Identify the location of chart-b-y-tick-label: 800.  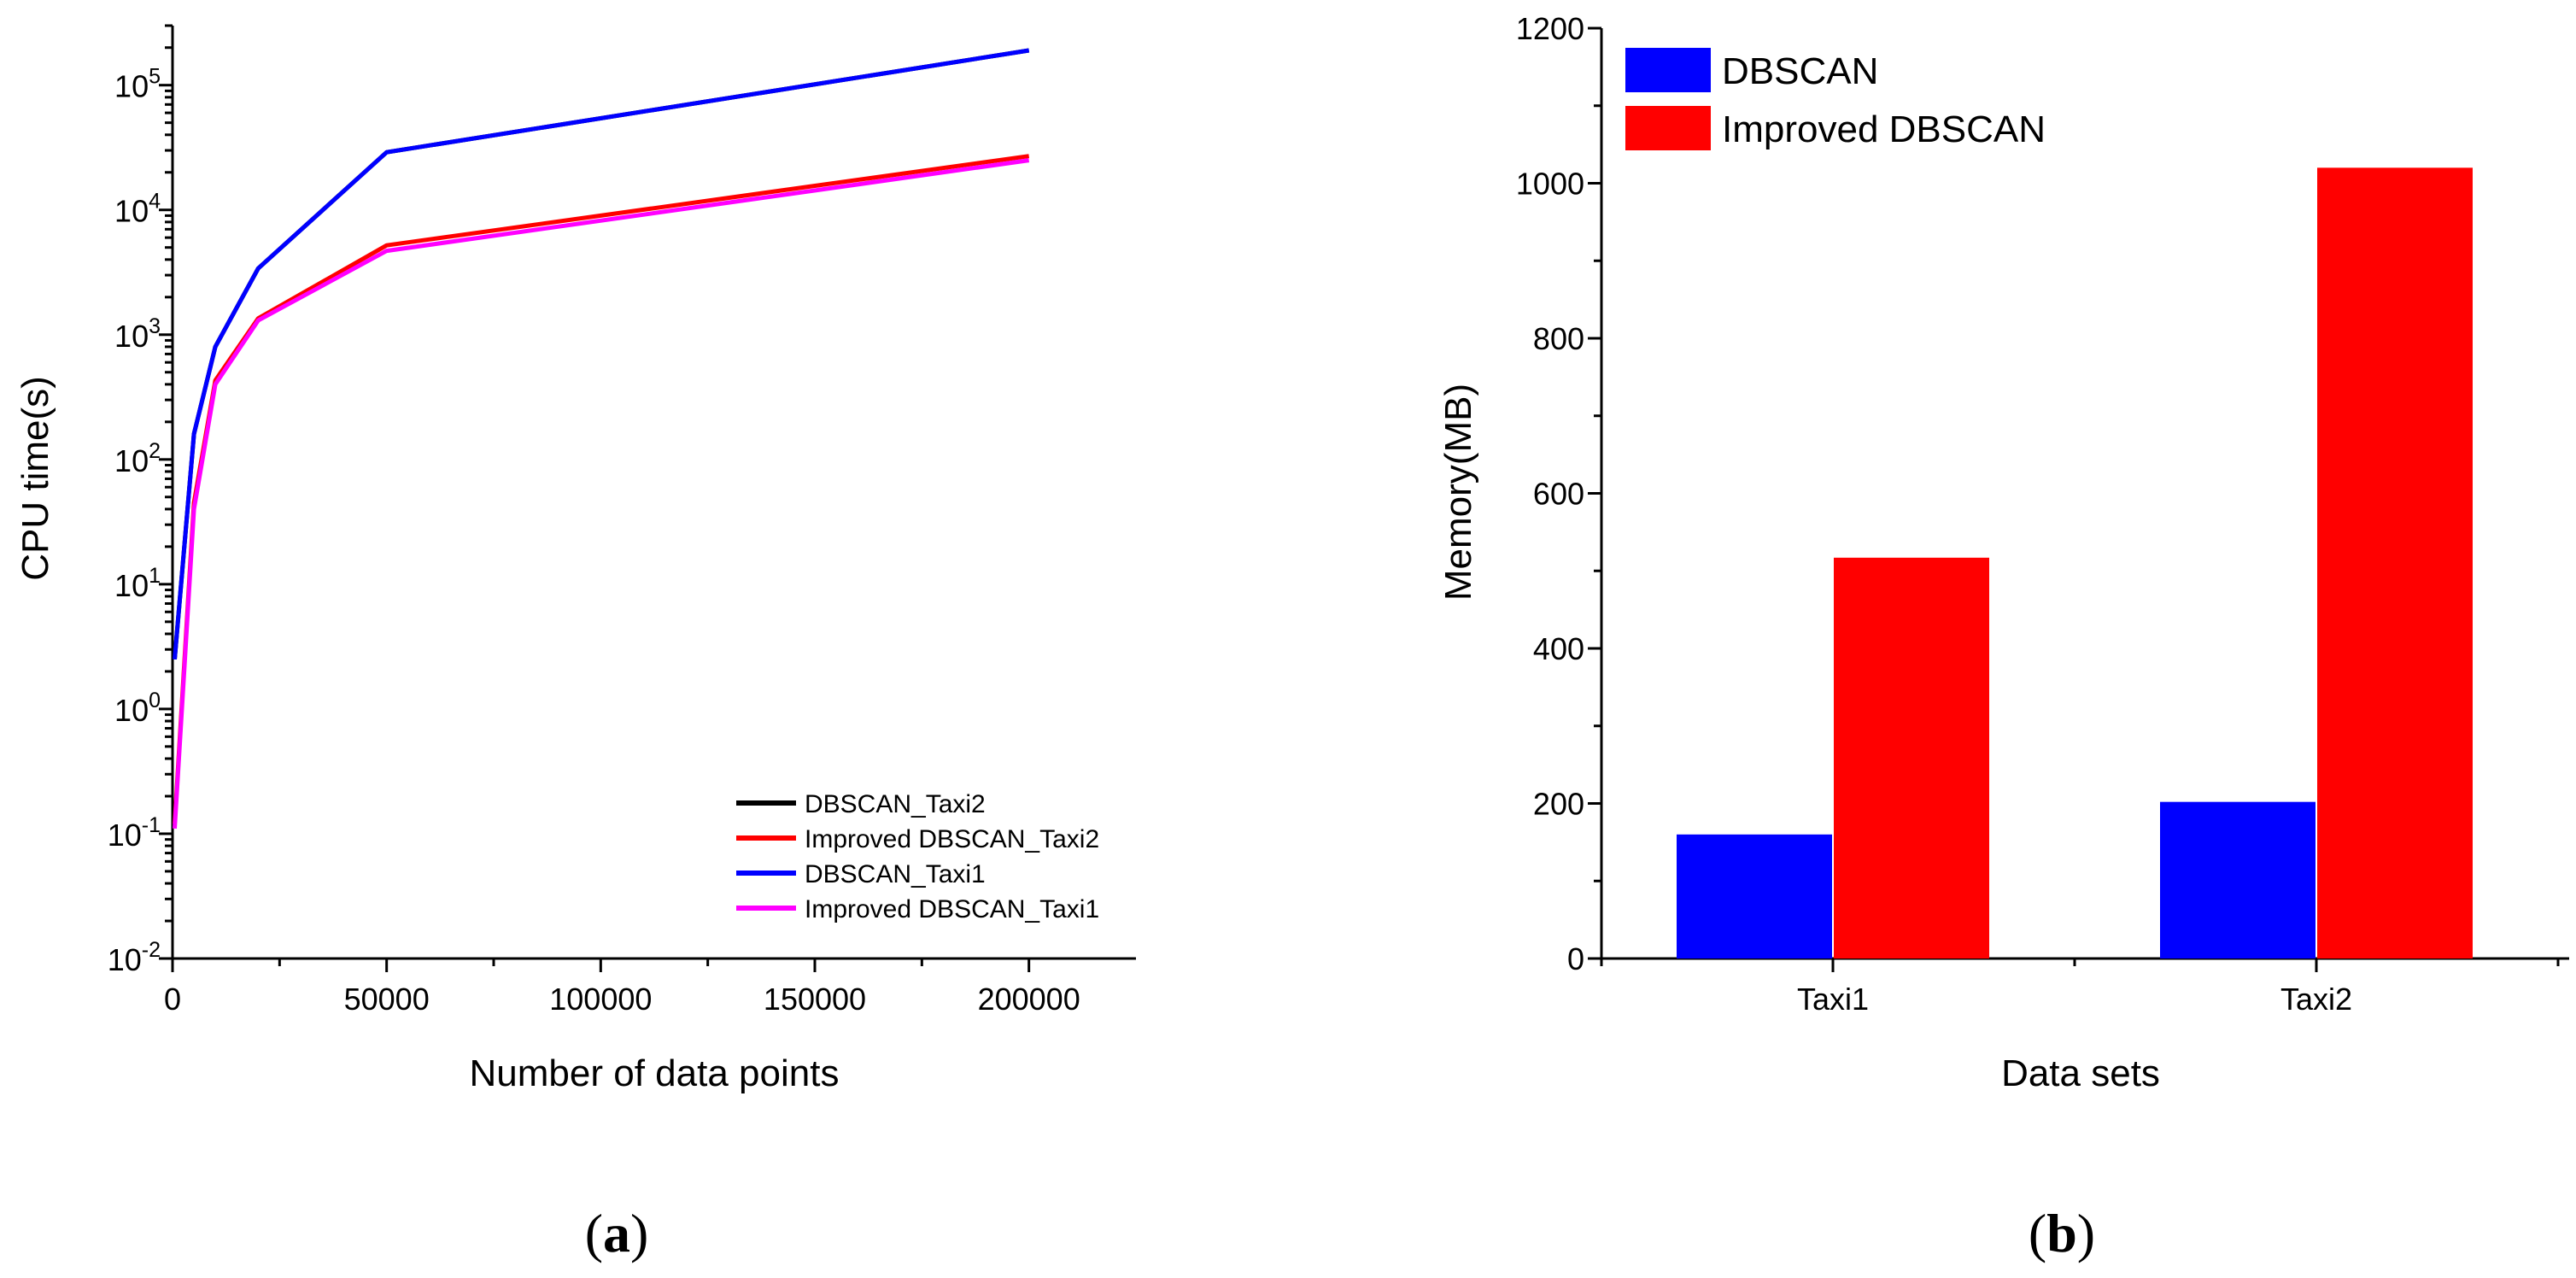
(1558, 338).